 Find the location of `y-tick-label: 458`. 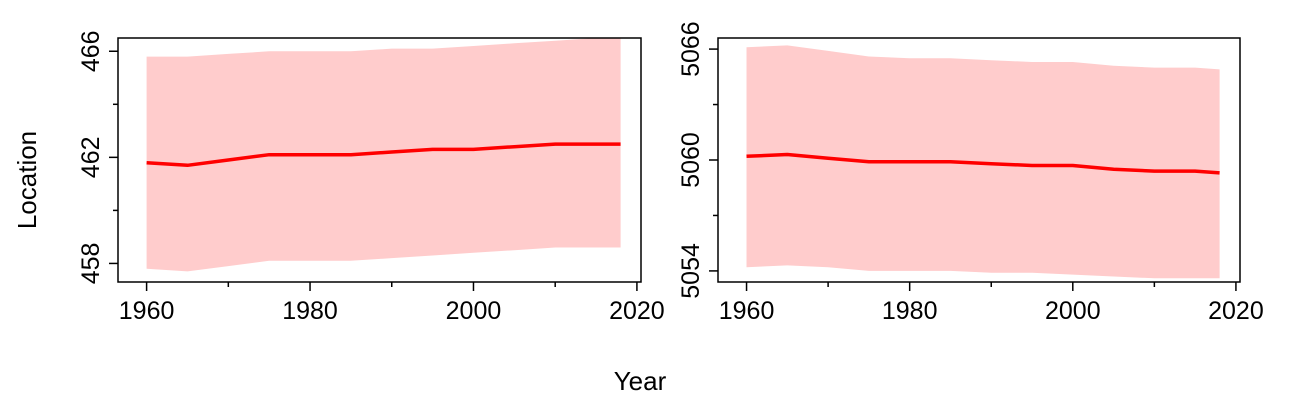

y-tick-label: 458 is located at coordinates (91, 264).